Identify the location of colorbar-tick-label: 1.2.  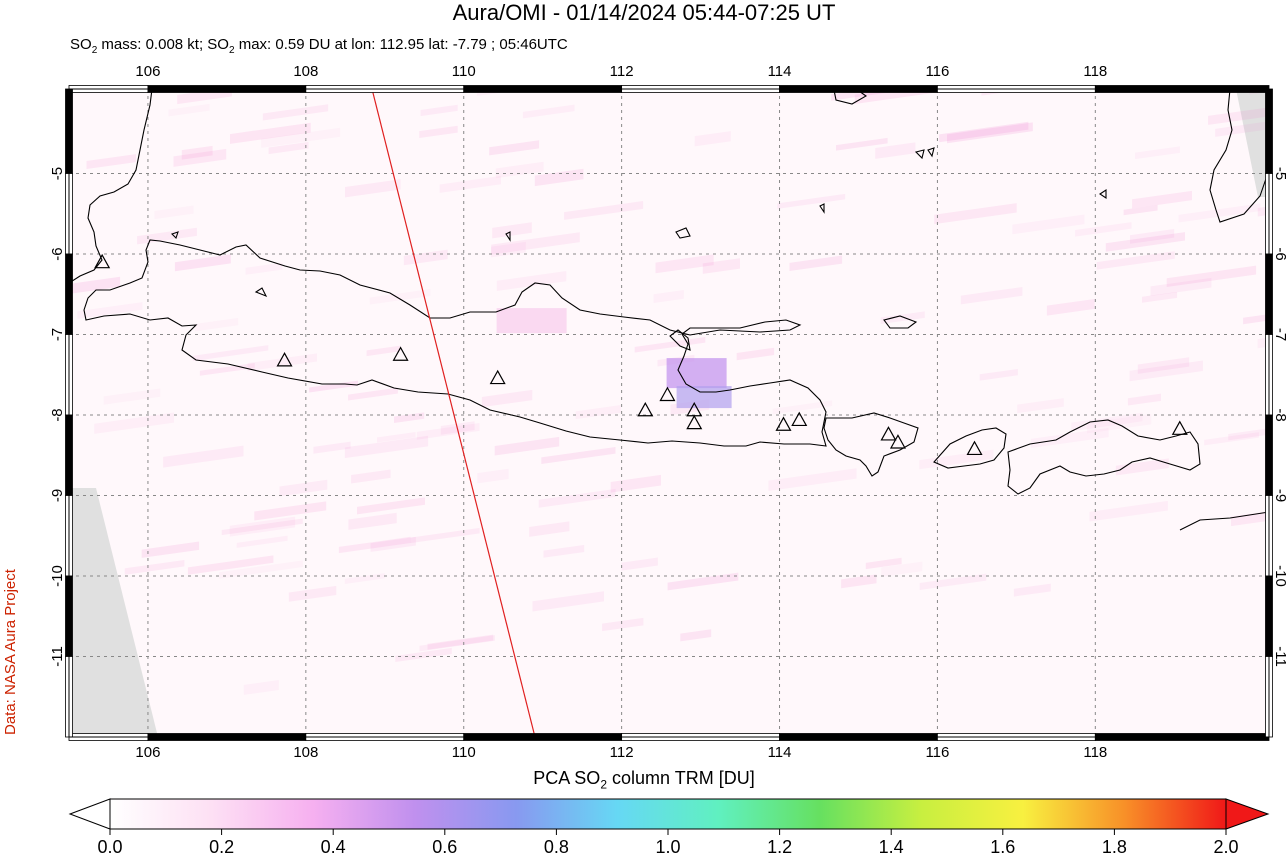
(779, 846).